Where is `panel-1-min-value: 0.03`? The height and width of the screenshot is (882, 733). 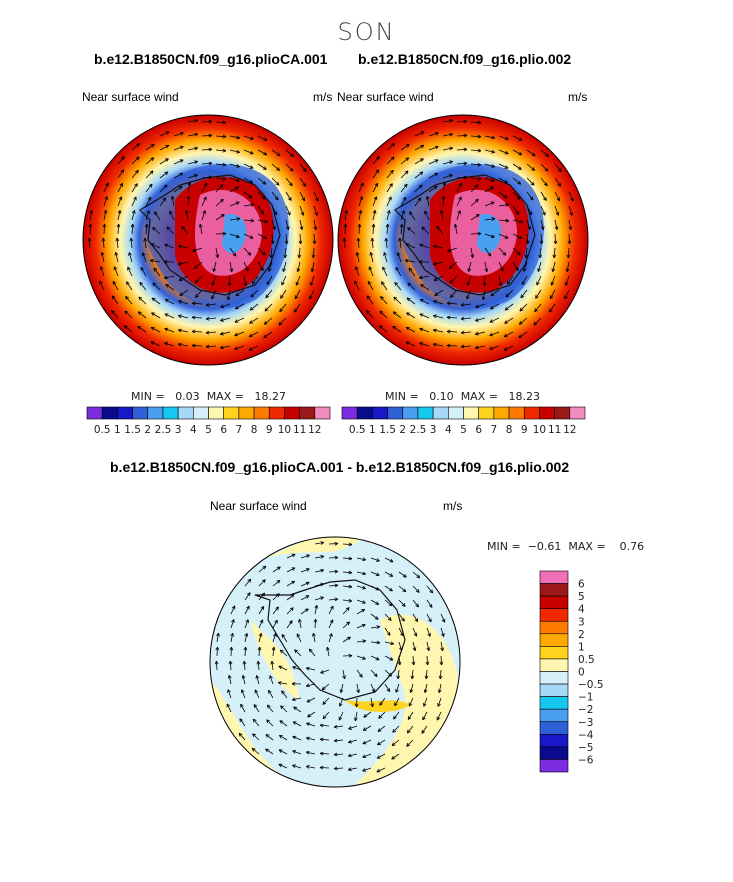 panel-1-min-value: 0.03 is located at coordinates (187, 396).